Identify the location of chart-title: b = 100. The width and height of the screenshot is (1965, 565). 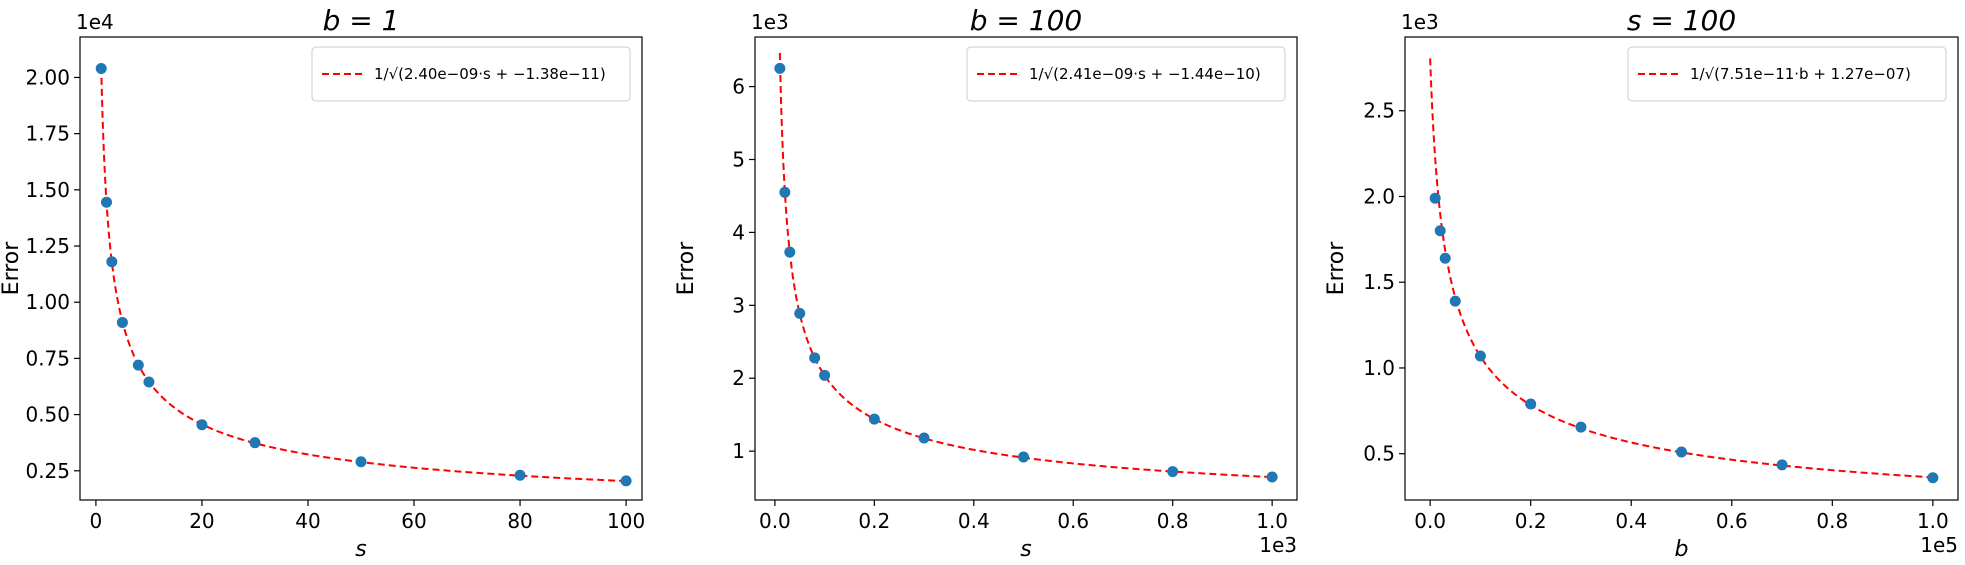
(1026, 20).